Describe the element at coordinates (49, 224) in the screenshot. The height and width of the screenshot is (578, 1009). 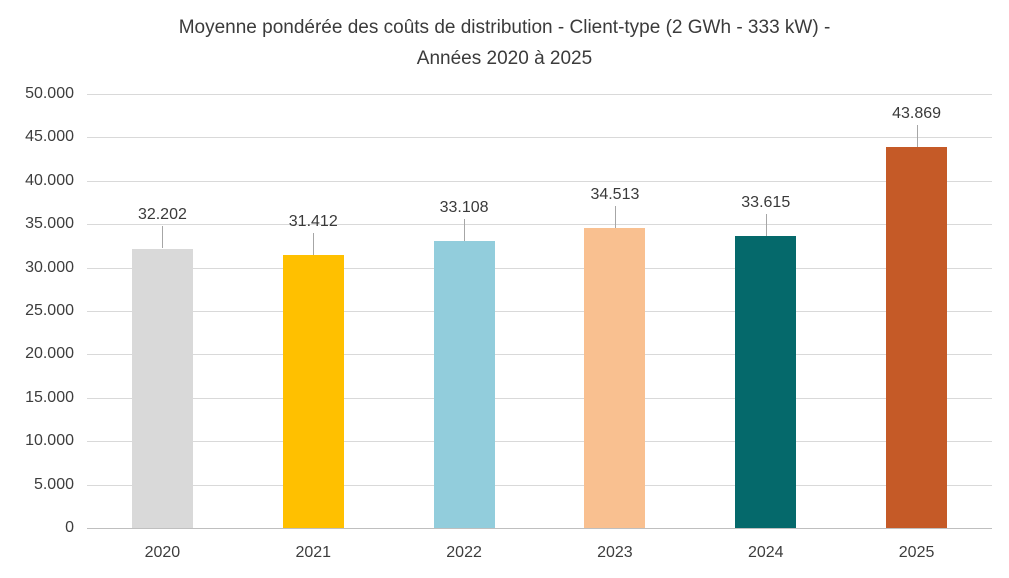
I see `y-axis-tick-label: 35.000` at that location.